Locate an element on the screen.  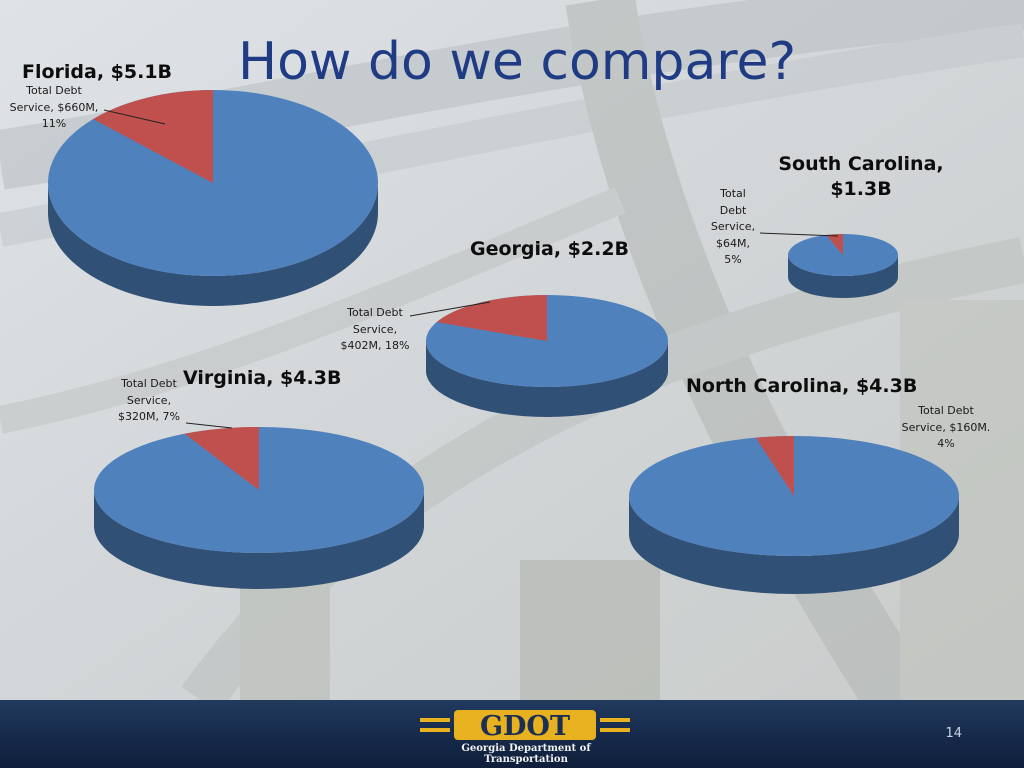
chart-title-georgia: Georgia, $2.2B is located at coordinates (550, 249).